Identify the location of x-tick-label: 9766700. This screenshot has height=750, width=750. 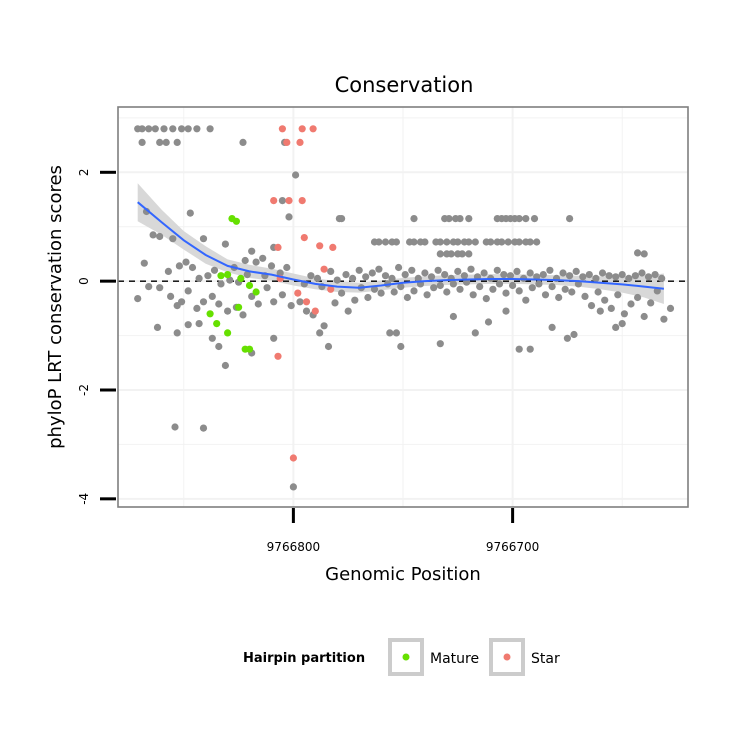
(512, 547).